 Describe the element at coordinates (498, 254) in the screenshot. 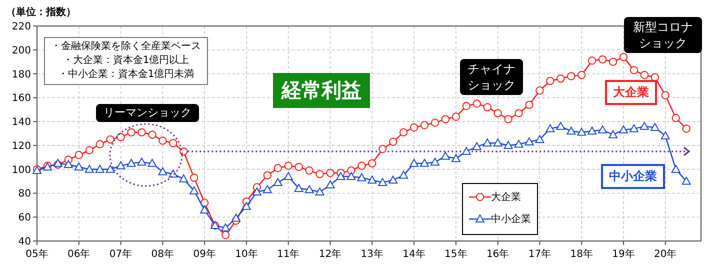

I see `x-tick-label: 16年` at that location.